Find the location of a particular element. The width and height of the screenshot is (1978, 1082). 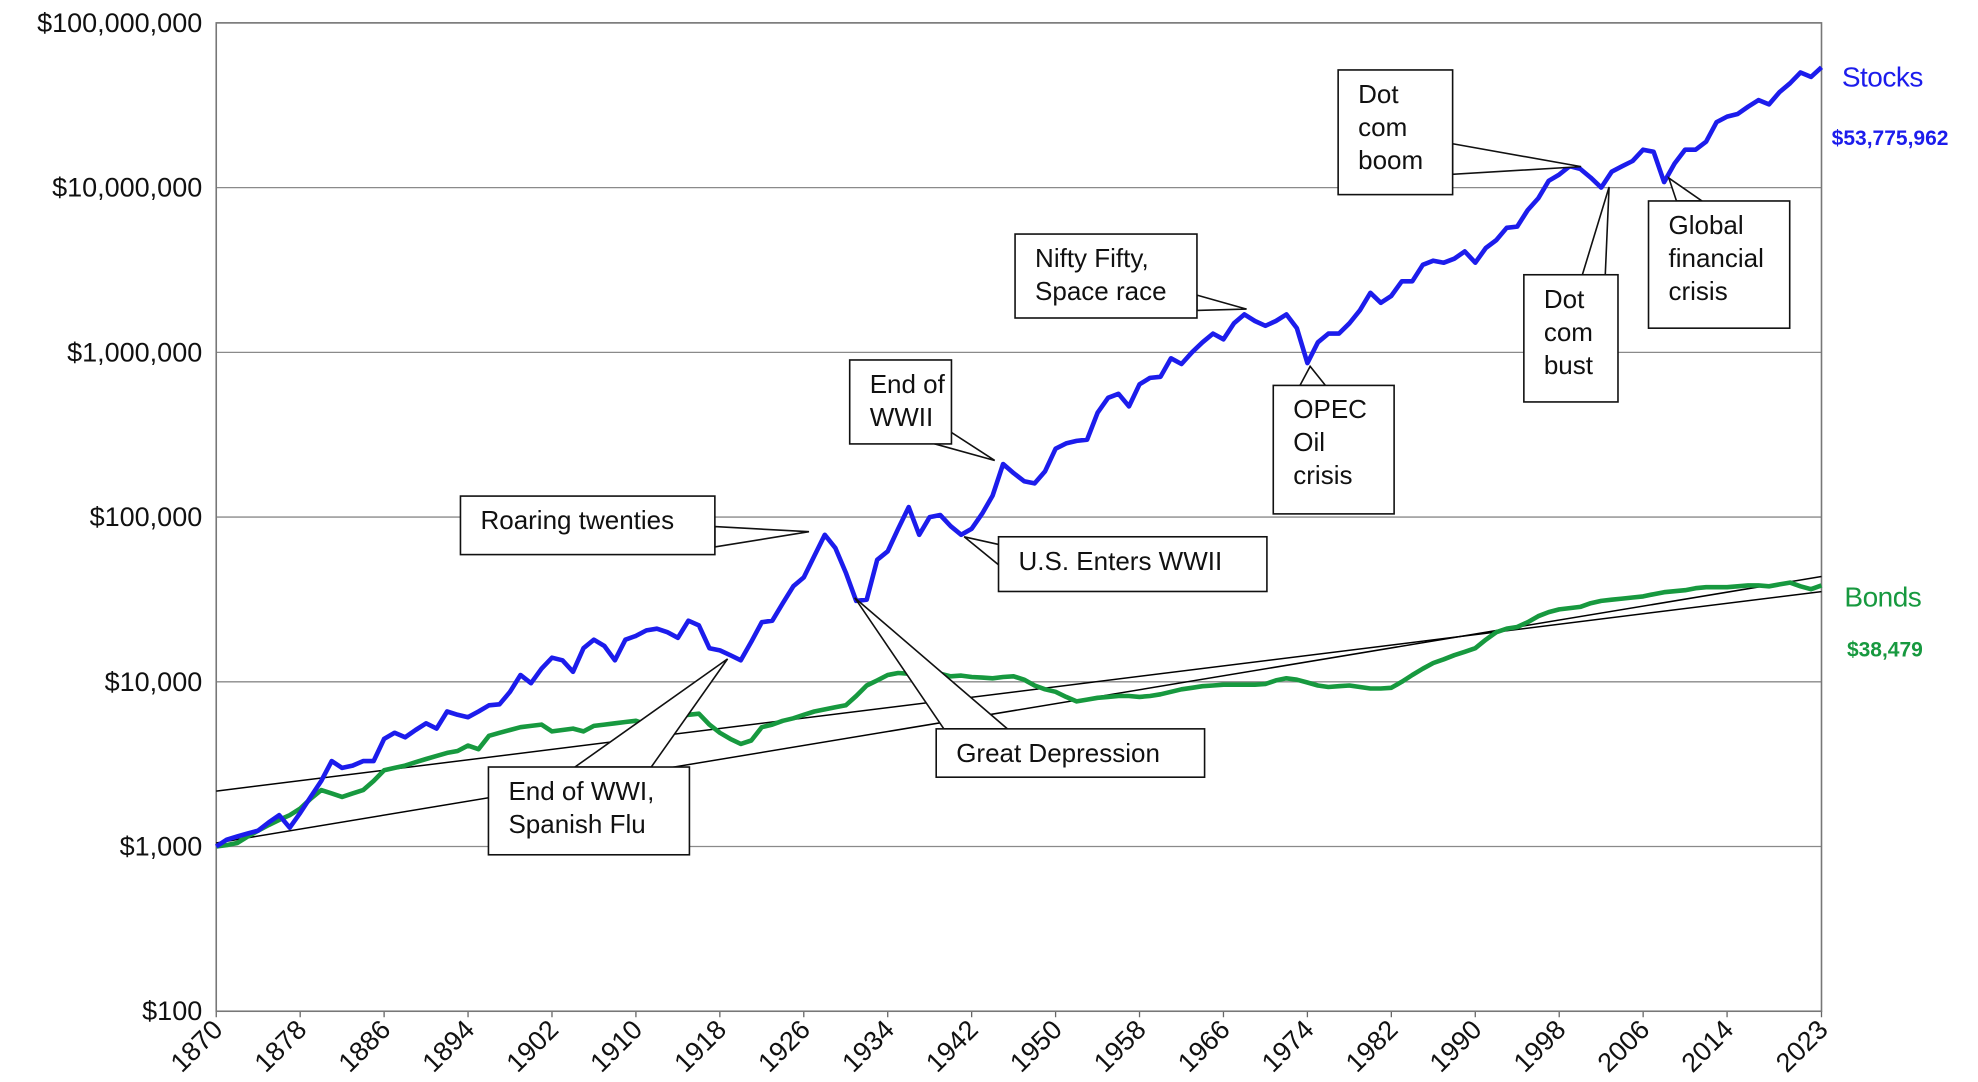

annotation: Roaring twenties is located at coordinates (607, 520).